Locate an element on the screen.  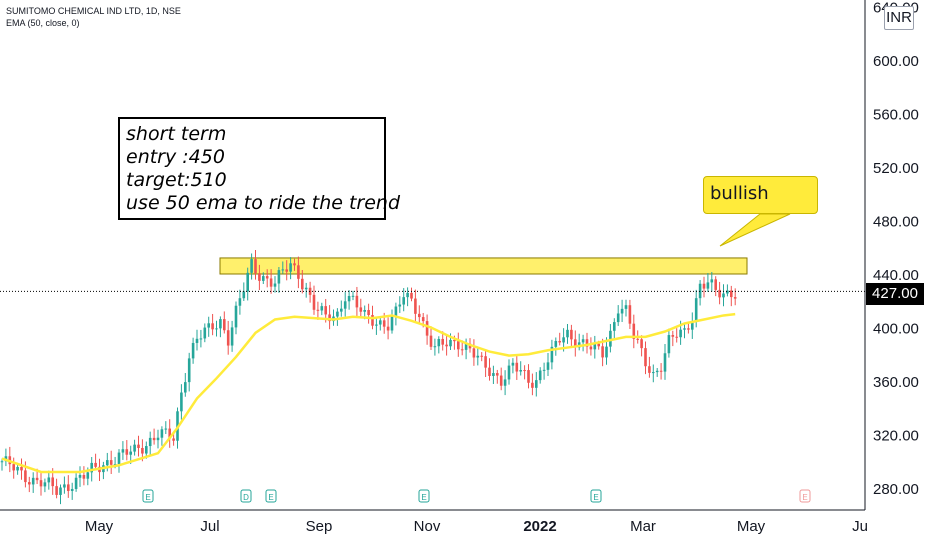
callout-pointer is located at coordinates (755, 230).